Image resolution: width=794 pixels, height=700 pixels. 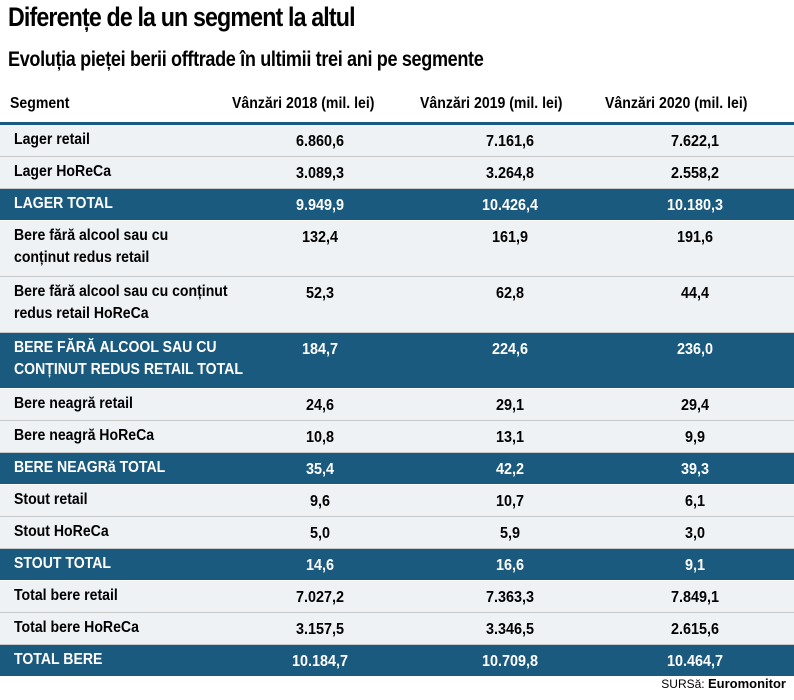 I want to click on value-cell-2018: 10,8, so click(x=320, y=437).